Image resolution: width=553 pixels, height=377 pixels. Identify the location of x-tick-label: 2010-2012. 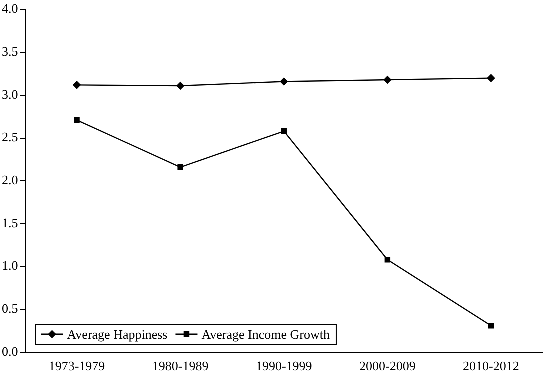
(491, 366).